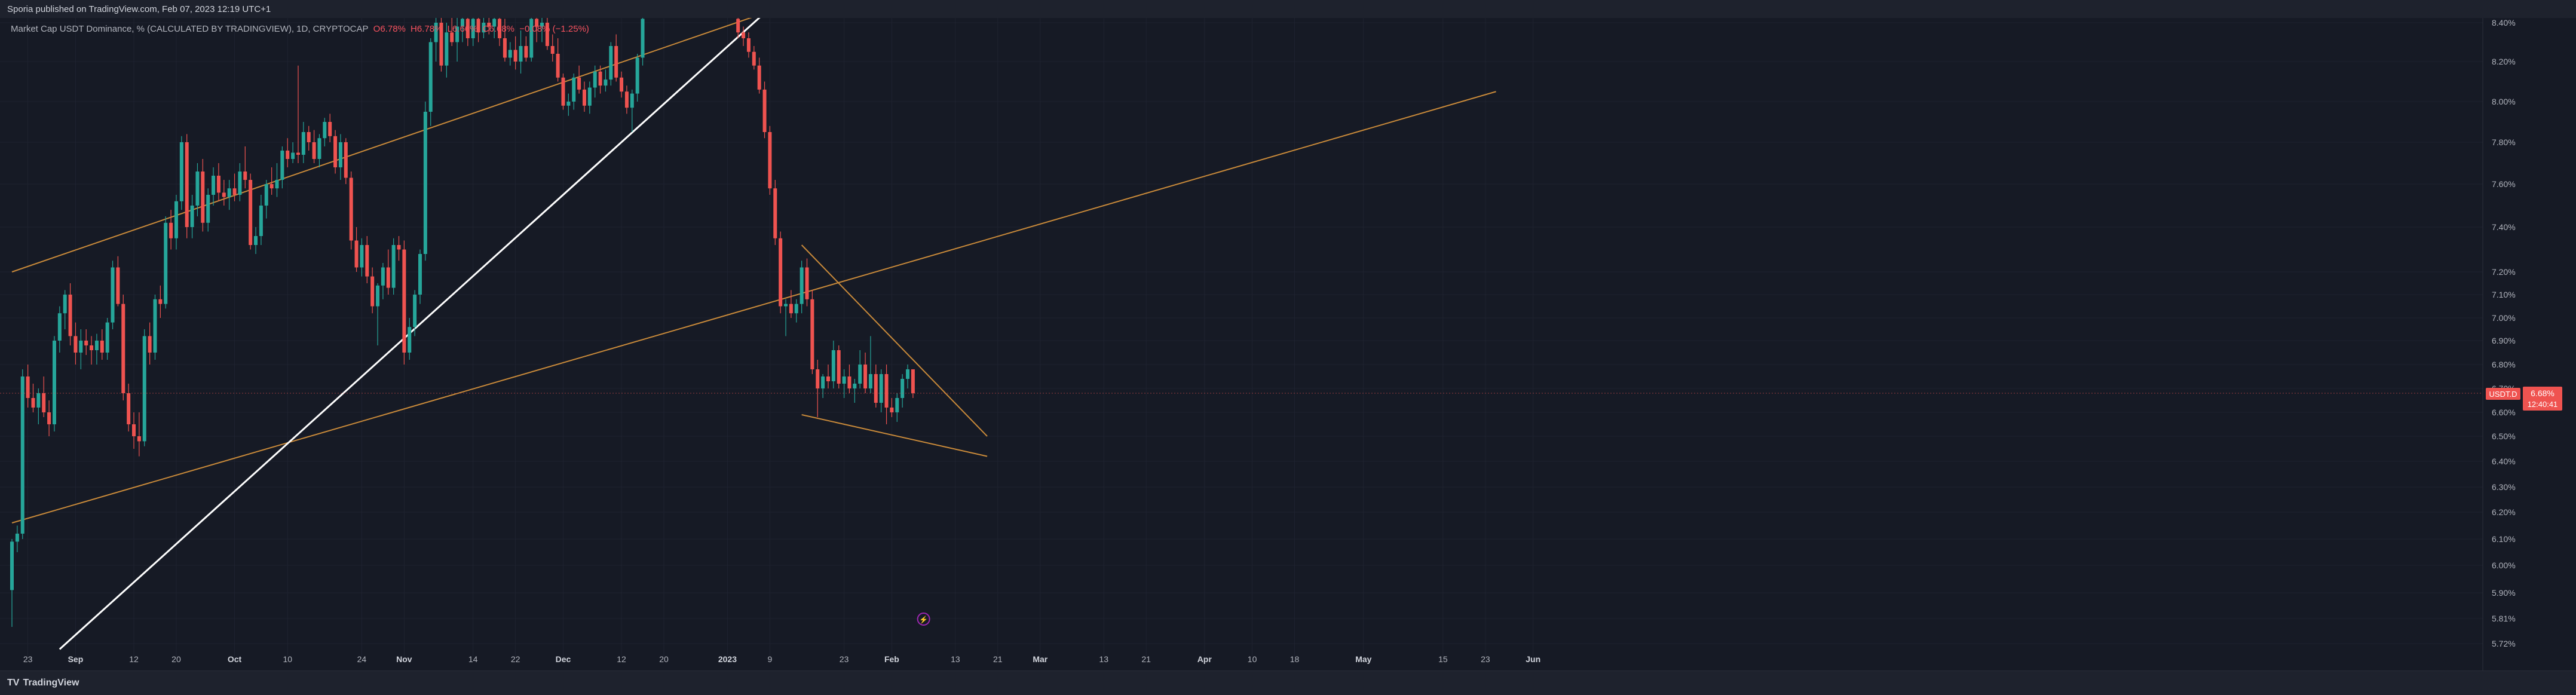 The image size is (2576, 695). Describe the element at coordinates (1103, 659) in the screenshot. I see `x-tick-label: 13` at that location.